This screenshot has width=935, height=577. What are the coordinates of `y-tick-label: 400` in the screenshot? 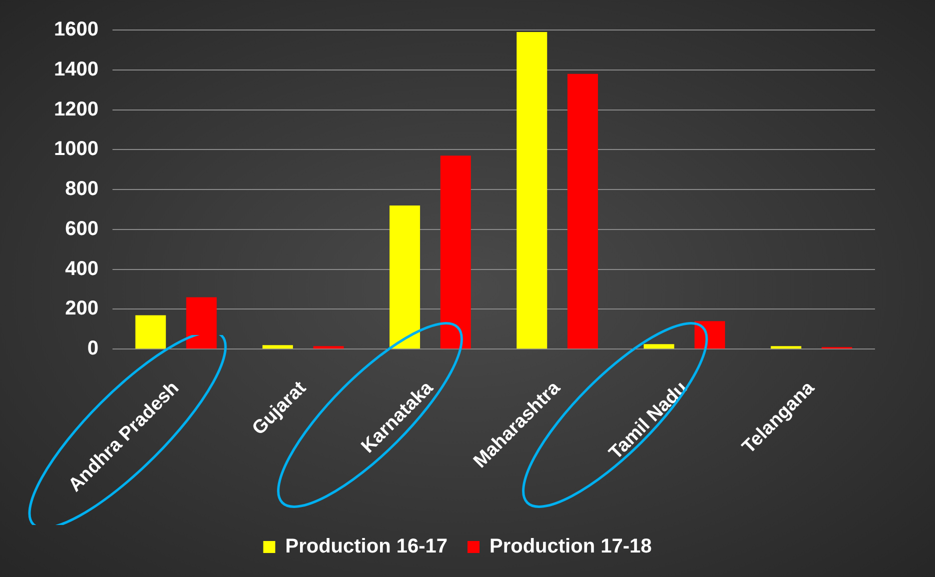 It's located at (81, 269).